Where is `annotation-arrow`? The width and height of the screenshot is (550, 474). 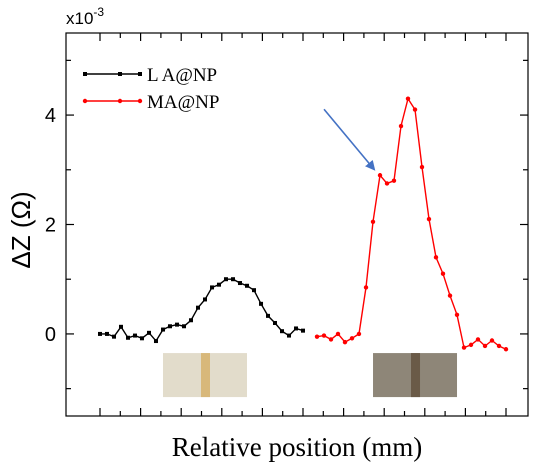
annotation-arrow is located at coordinates (349, 139).